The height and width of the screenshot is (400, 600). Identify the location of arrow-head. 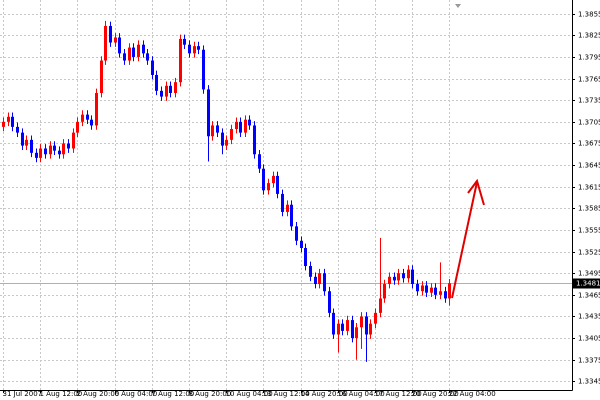
(476, 192).